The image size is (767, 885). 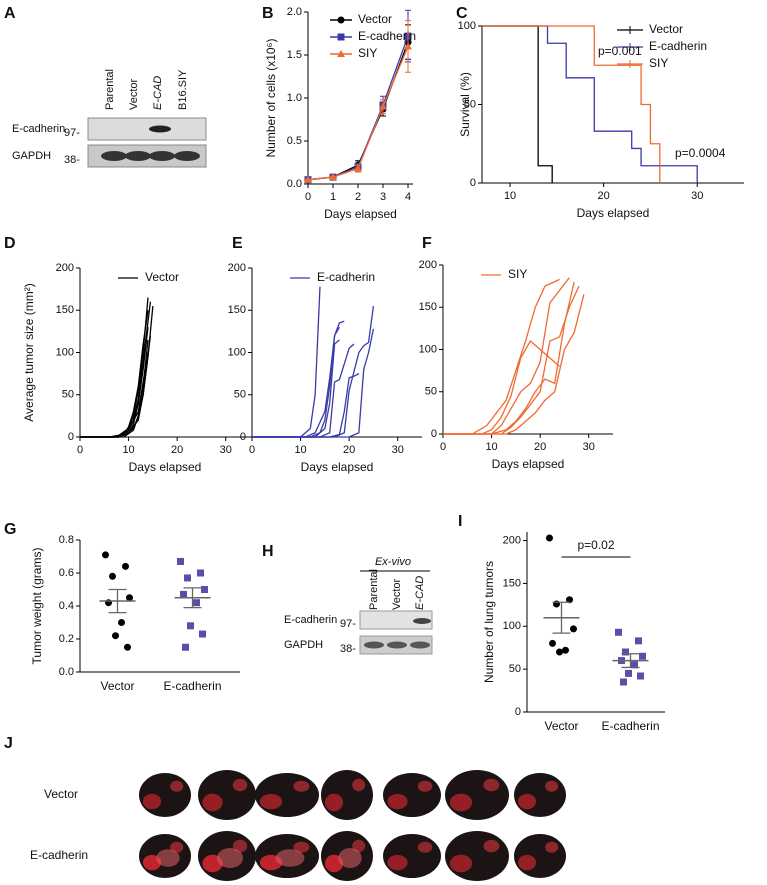 What do you see at coordinates (10, 243) in the screenshot?
I see `panel-label: D` at bounding box center [10, 243].